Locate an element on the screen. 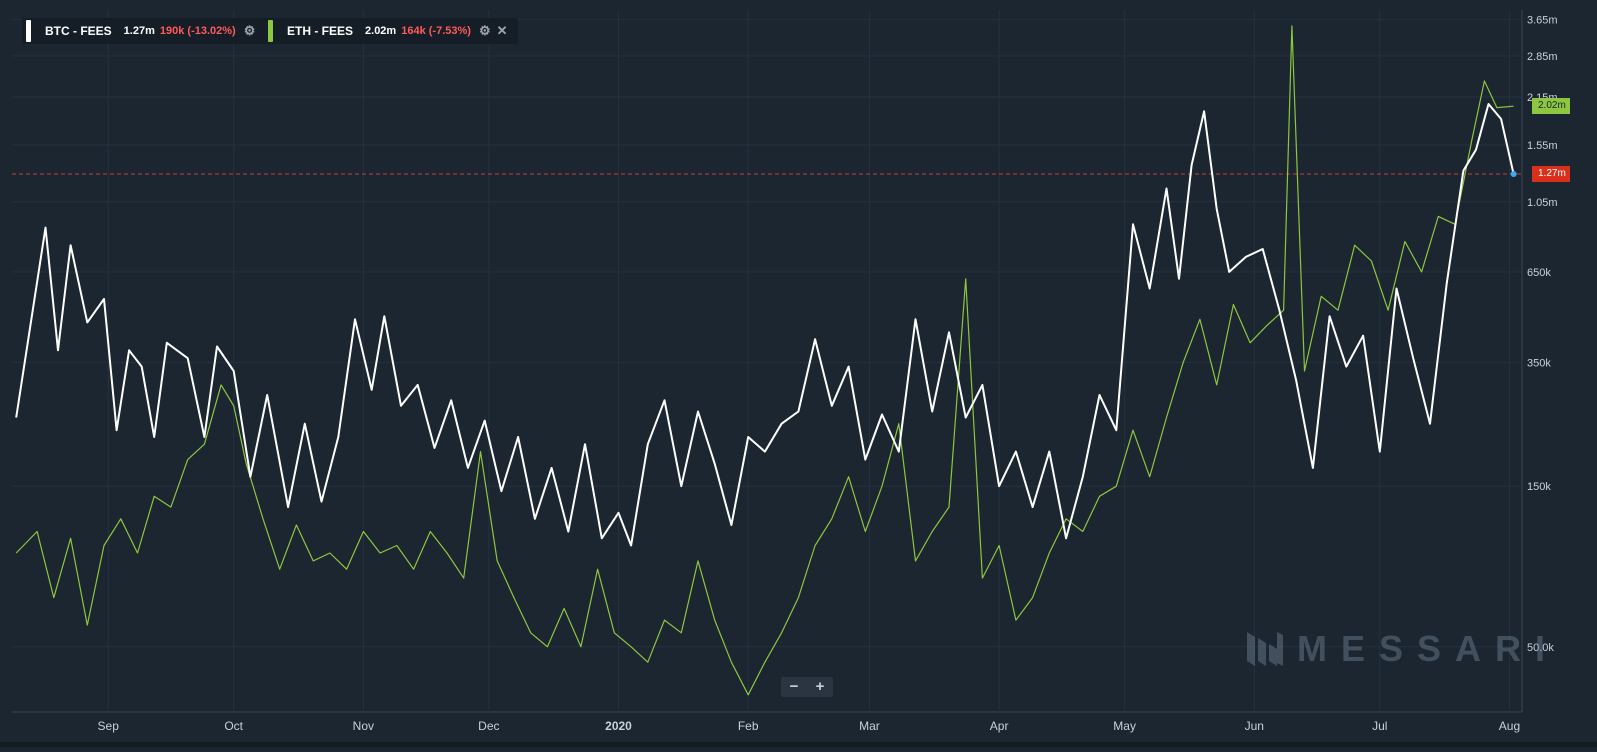 Image resolution: width=1597 pixels, height=752 pixels. chart-footer-band is located at coordinates (798, 747).